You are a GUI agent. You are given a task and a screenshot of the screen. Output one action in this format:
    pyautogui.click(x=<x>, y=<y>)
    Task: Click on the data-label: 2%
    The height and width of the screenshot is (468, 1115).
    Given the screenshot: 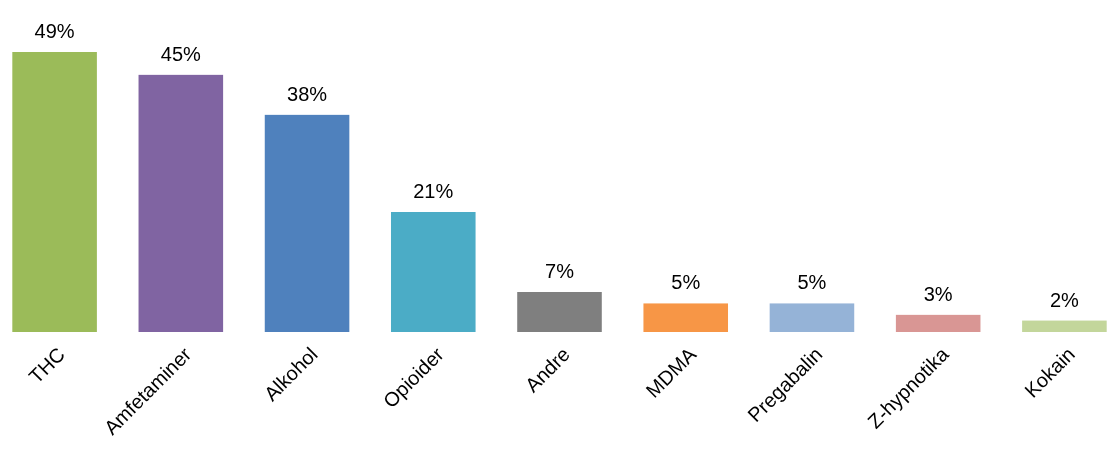 What is the action you would take?
    pyautogui.click(x=1064, y=299)
    